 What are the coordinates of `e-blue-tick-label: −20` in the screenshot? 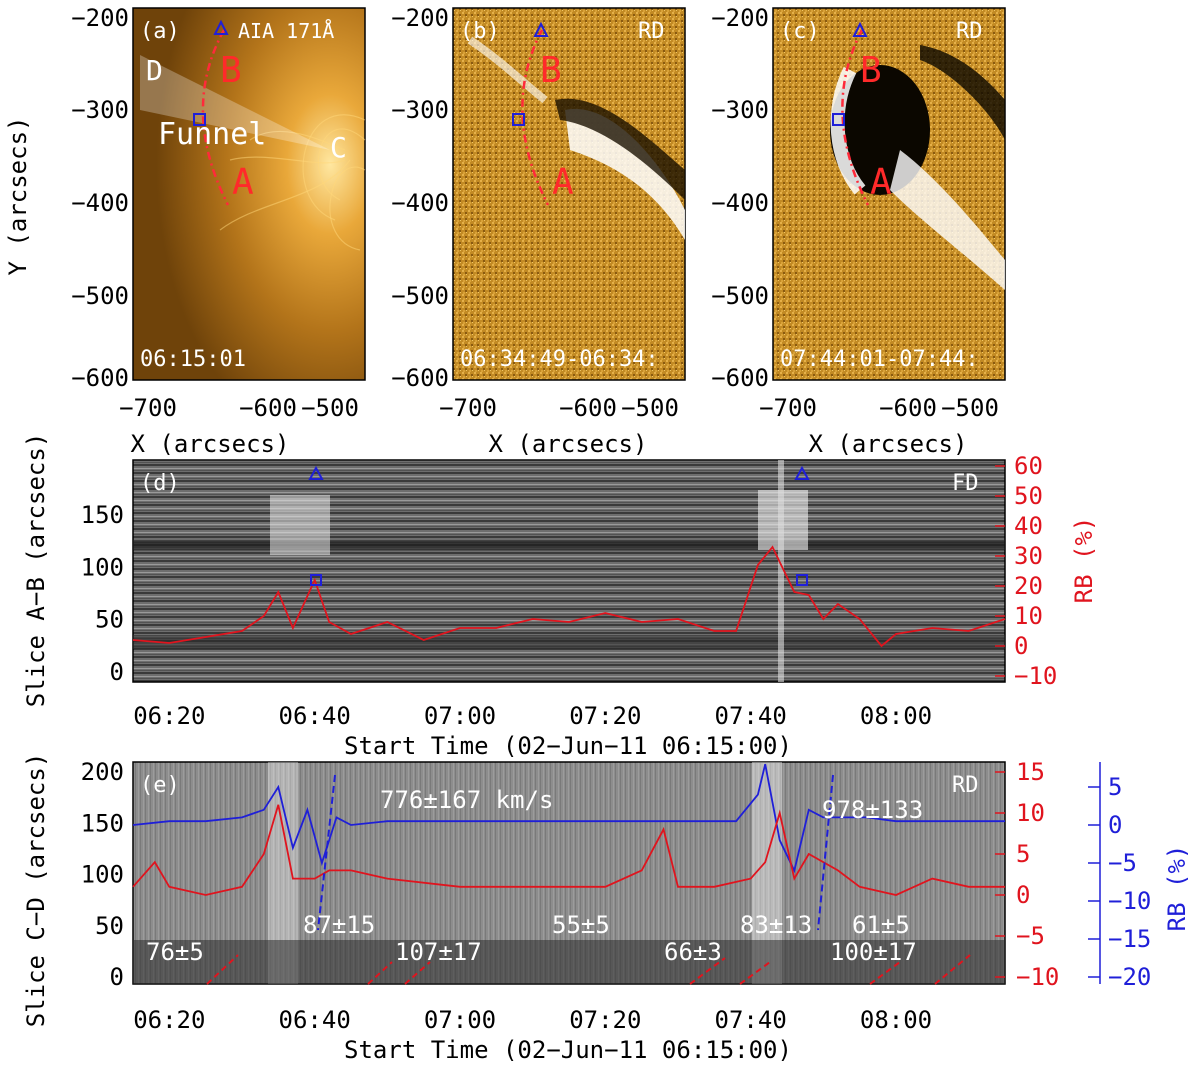 It's located at (1129, 977).